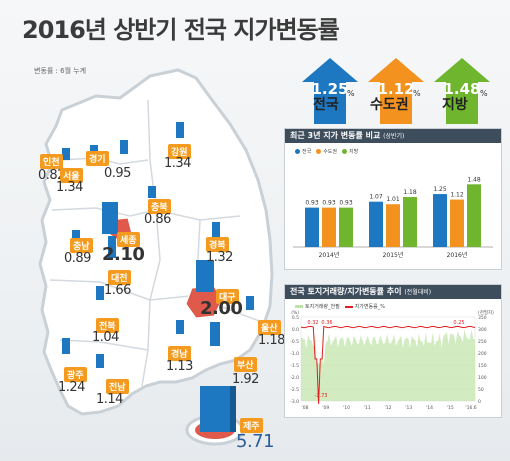 Image resolution: width=510 pixels, height=461 pixels. What do you see at coordinates (66, 154) in the screenshot?
I see `bar-incheon` at bounding box center [66, 154].